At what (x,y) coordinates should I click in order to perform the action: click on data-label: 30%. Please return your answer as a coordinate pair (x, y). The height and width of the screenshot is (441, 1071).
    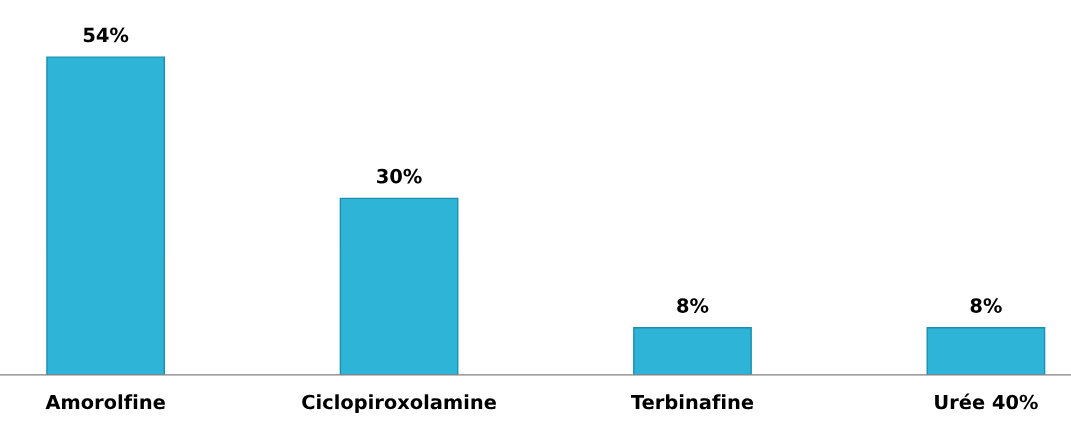
    Looking at the image, I should click on (399, 176).